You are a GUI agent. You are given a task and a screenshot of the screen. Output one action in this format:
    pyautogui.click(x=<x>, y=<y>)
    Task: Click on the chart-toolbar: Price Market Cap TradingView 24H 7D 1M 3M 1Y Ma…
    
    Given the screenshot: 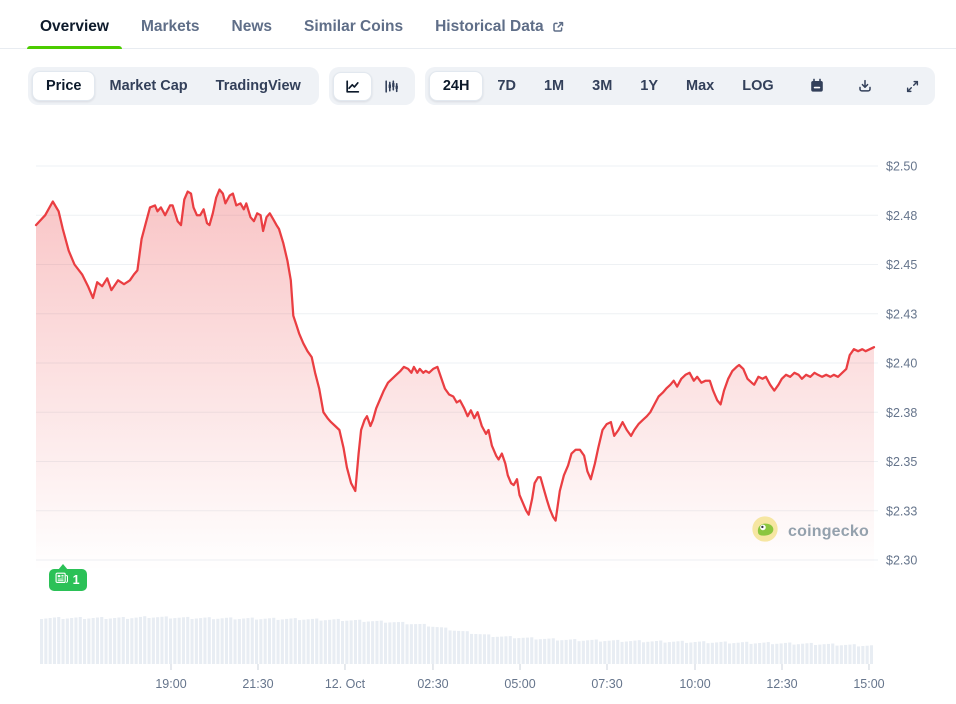 What is the action you would take?
    pyautogui.click(x=481, y=86)
    